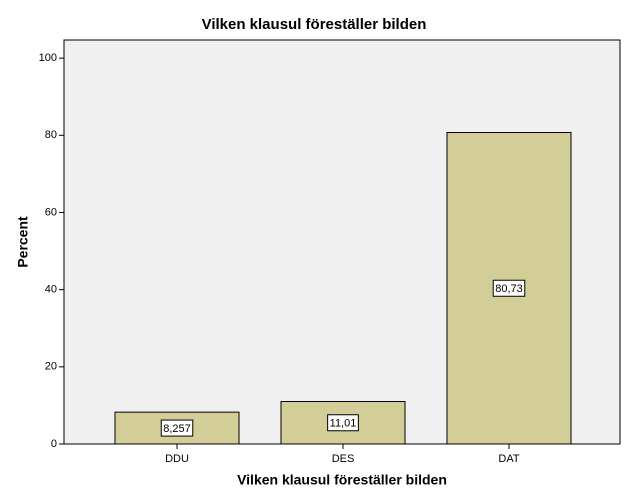 Image resolution: width=629 pixels, height=504 pixels. Describe the element at coordinates (508, 459) in the screenshot. I see `x-tick-label: DAT` at that location.